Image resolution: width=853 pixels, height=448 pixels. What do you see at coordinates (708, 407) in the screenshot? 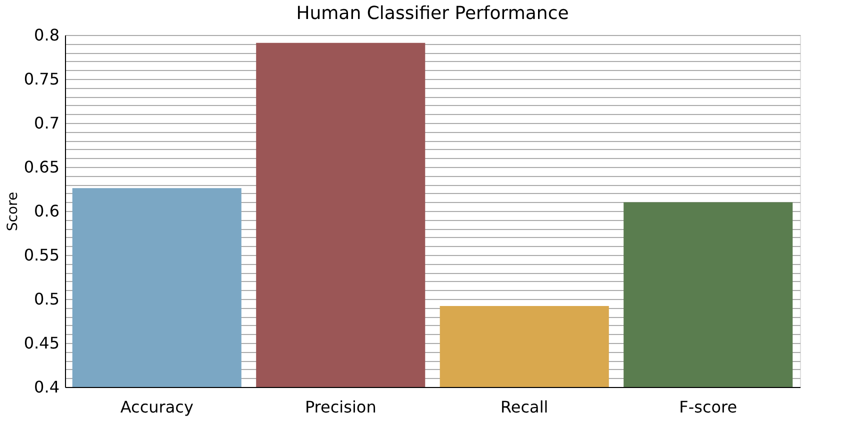
I see `x-tick-label: F-score` at bounding box center [708, 407].